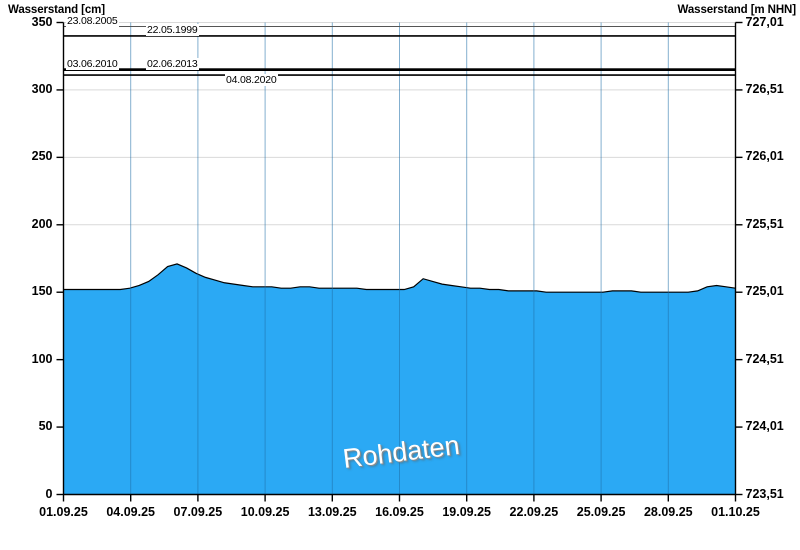 The image size is (800, 550). What do you see at coordinates (764, 426) in the screenshot?
I see `right-tick-label: 724,01` at bounding box center [764, 426].